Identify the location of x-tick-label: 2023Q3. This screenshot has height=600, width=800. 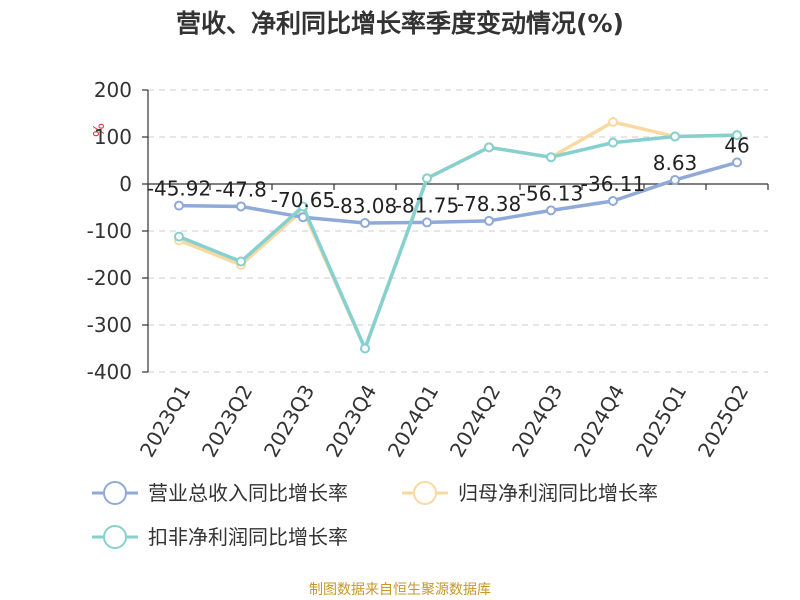
(289, 421).